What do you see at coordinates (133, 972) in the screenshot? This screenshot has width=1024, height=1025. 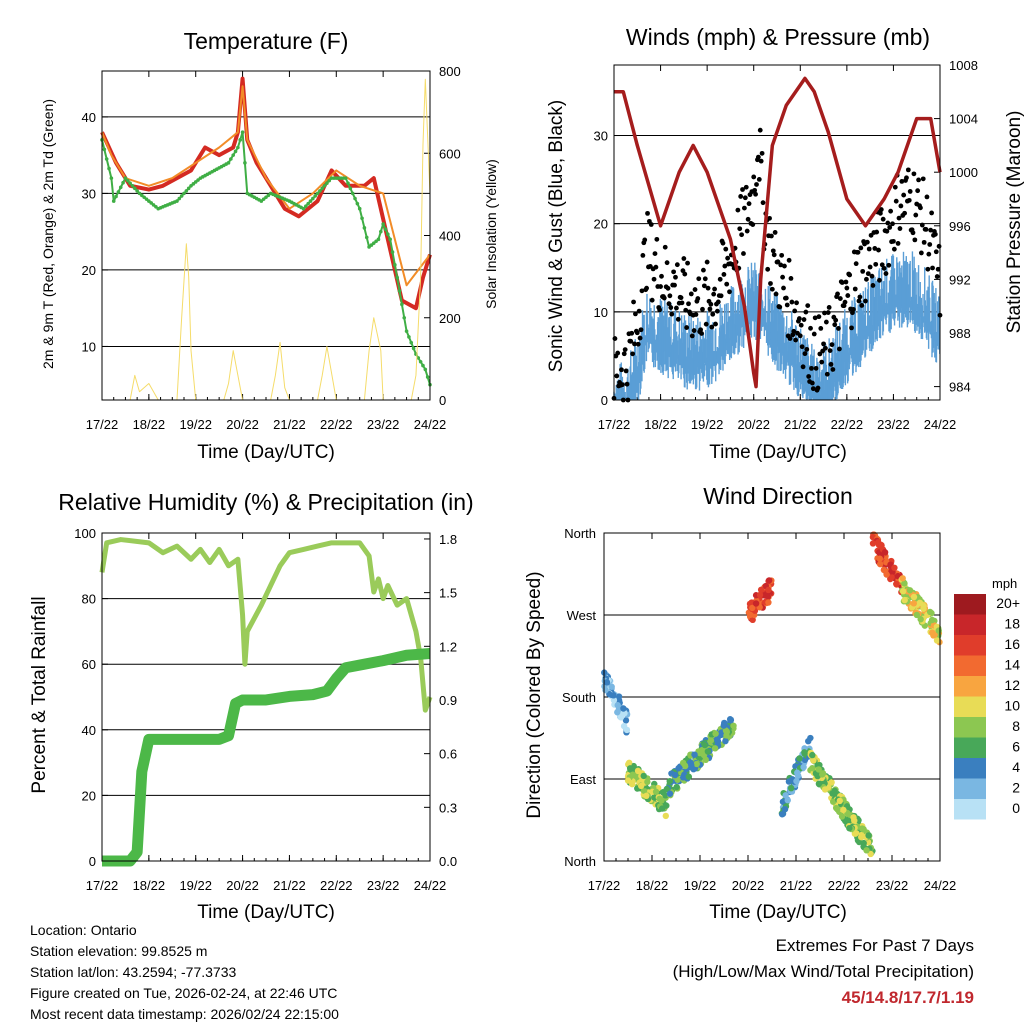 I see `latlon-text: Station lat/lon: 43.2594; -77.3733` at bounding box center [133, 972].